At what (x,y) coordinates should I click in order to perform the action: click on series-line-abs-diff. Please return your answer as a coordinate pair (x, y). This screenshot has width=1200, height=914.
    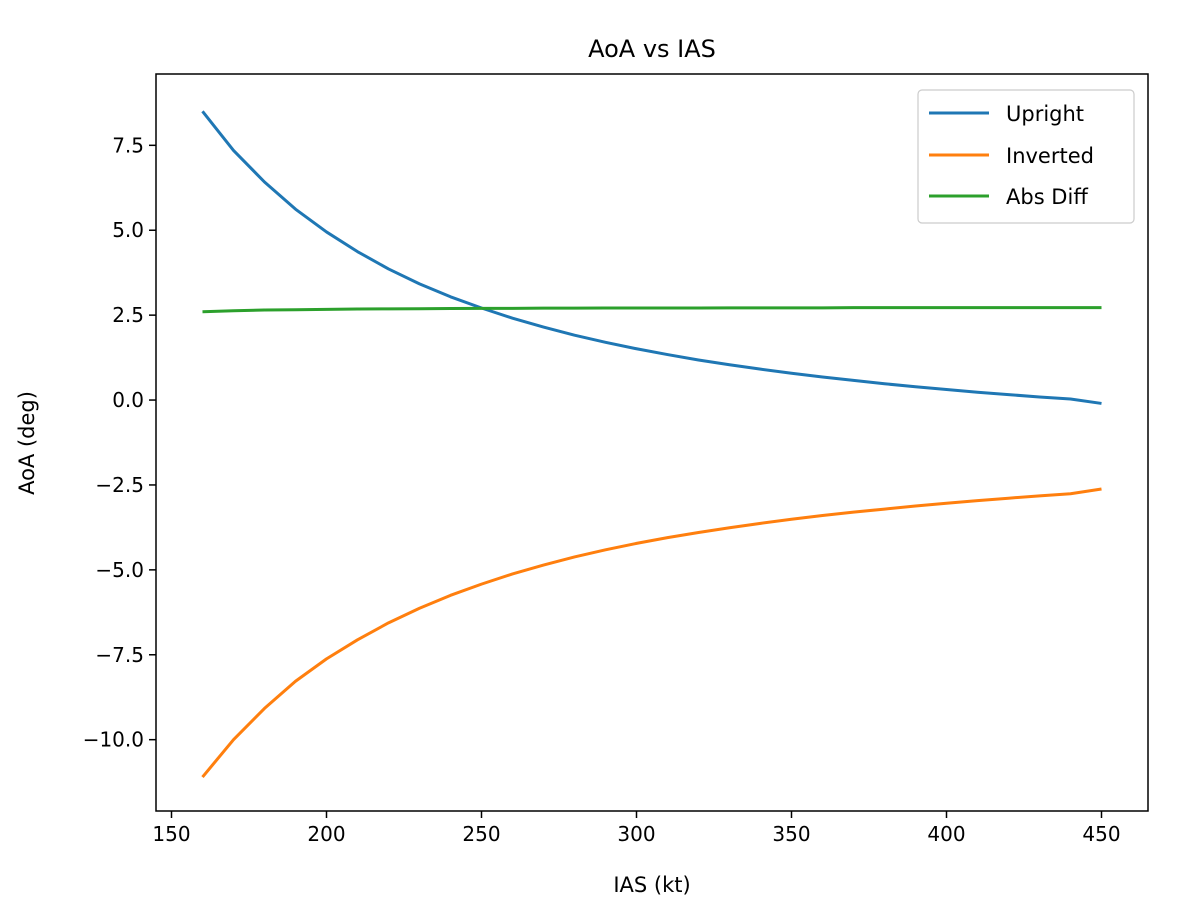
    Looking at the image, I should click on (652, 310).